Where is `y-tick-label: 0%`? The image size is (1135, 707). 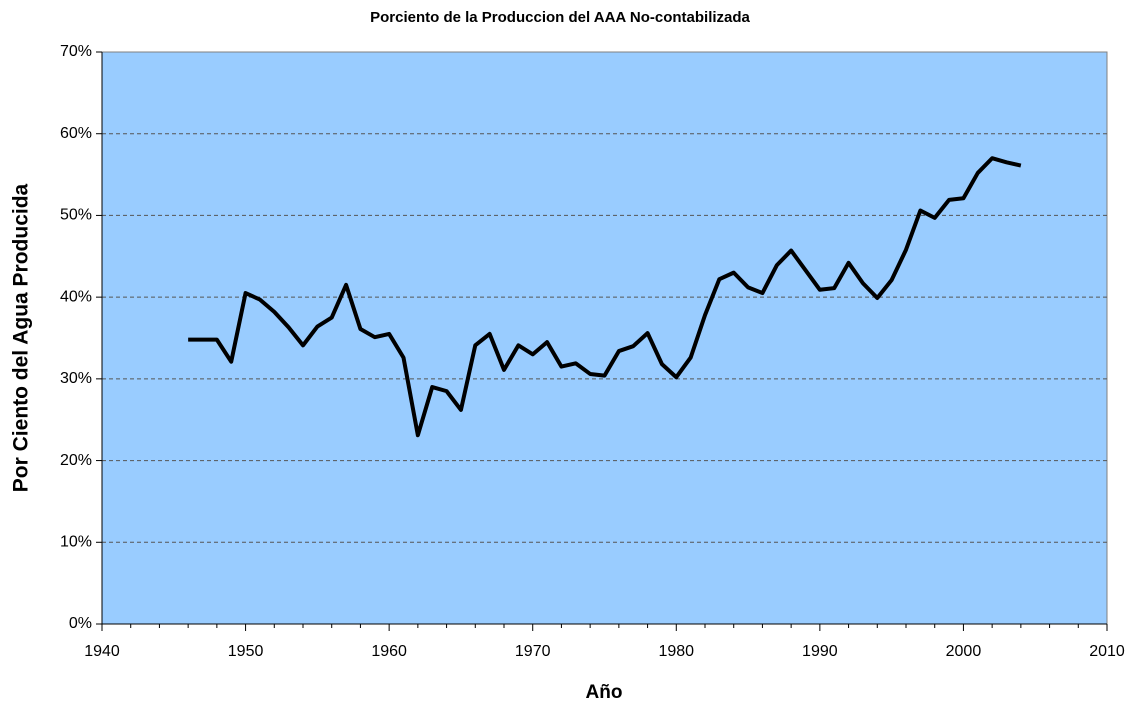
y-tick-label: 0% is located at coordinates (80, 623).